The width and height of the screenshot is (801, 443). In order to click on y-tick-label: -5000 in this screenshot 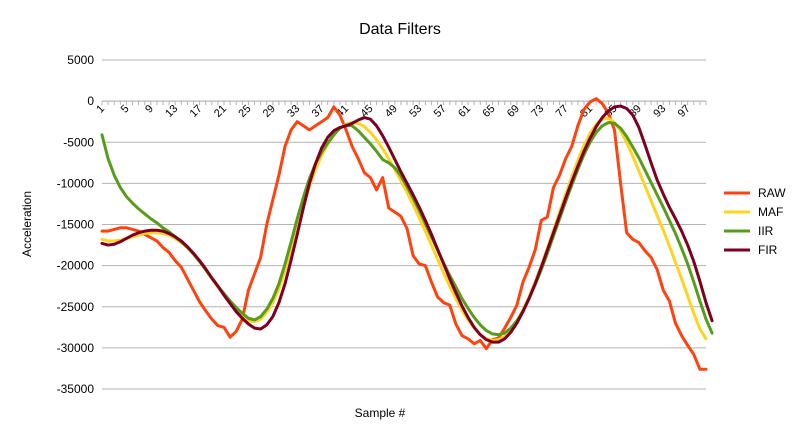, I will do `click(78, 142)`.